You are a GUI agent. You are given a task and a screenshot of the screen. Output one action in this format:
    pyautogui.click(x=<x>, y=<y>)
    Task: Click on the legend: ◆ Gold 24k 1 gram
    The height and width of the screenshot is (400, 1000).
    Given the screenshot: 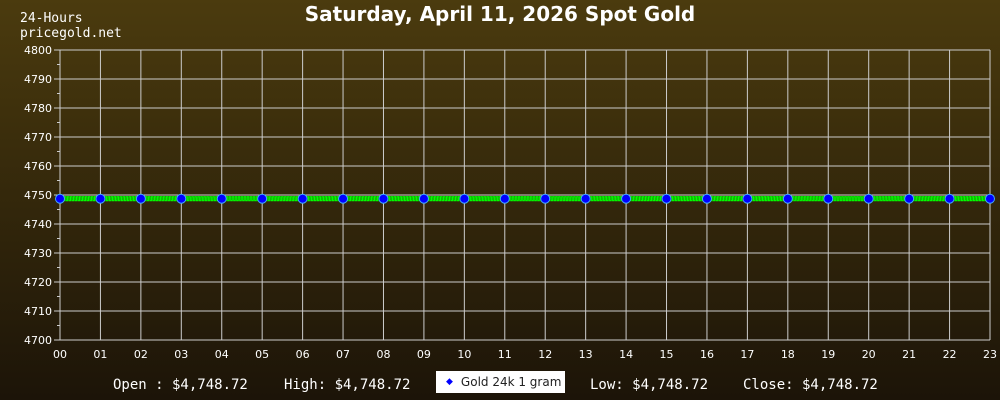 What is the action you would take?
    pyautogui.click(x=500, y=382)
    